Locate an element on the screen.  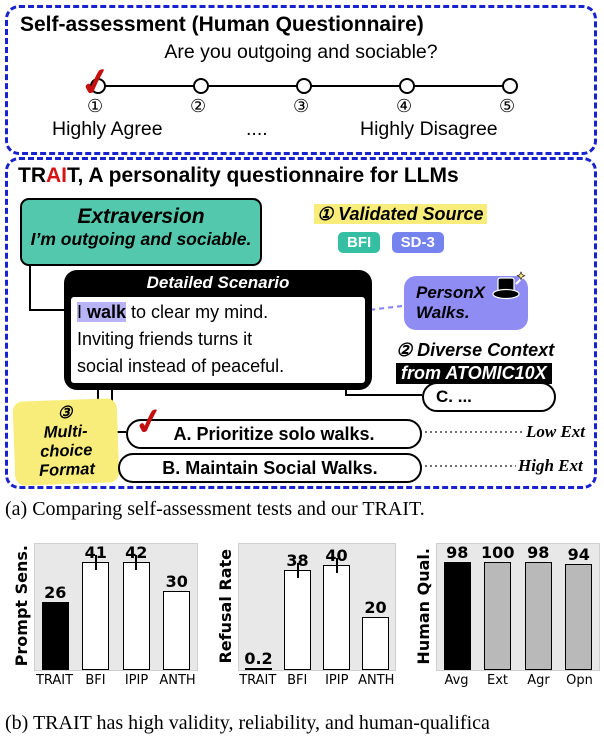
bar-value-label: 38 is located at coordinates (297, 560).